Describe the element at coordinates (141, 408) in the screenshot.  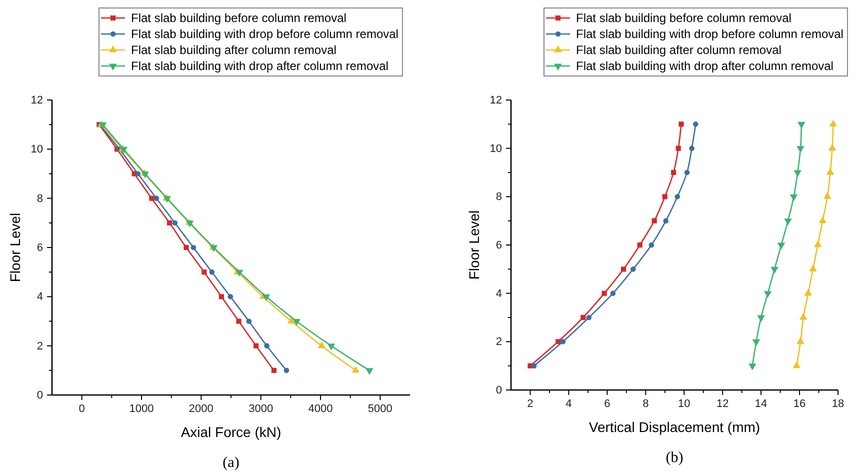
I see `x-tick-label: 1000` at that location.